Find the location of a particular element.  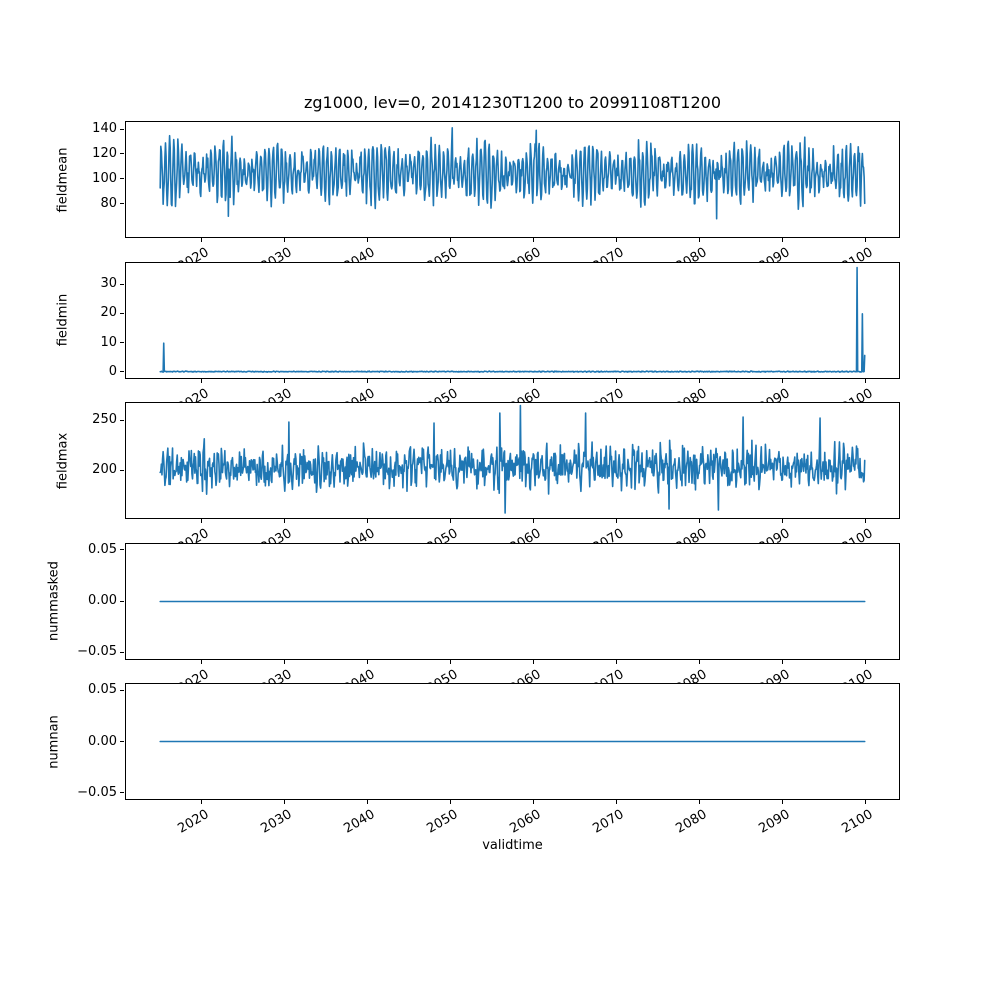

y-tick-label: 20 is located at coordinates (108, 313).